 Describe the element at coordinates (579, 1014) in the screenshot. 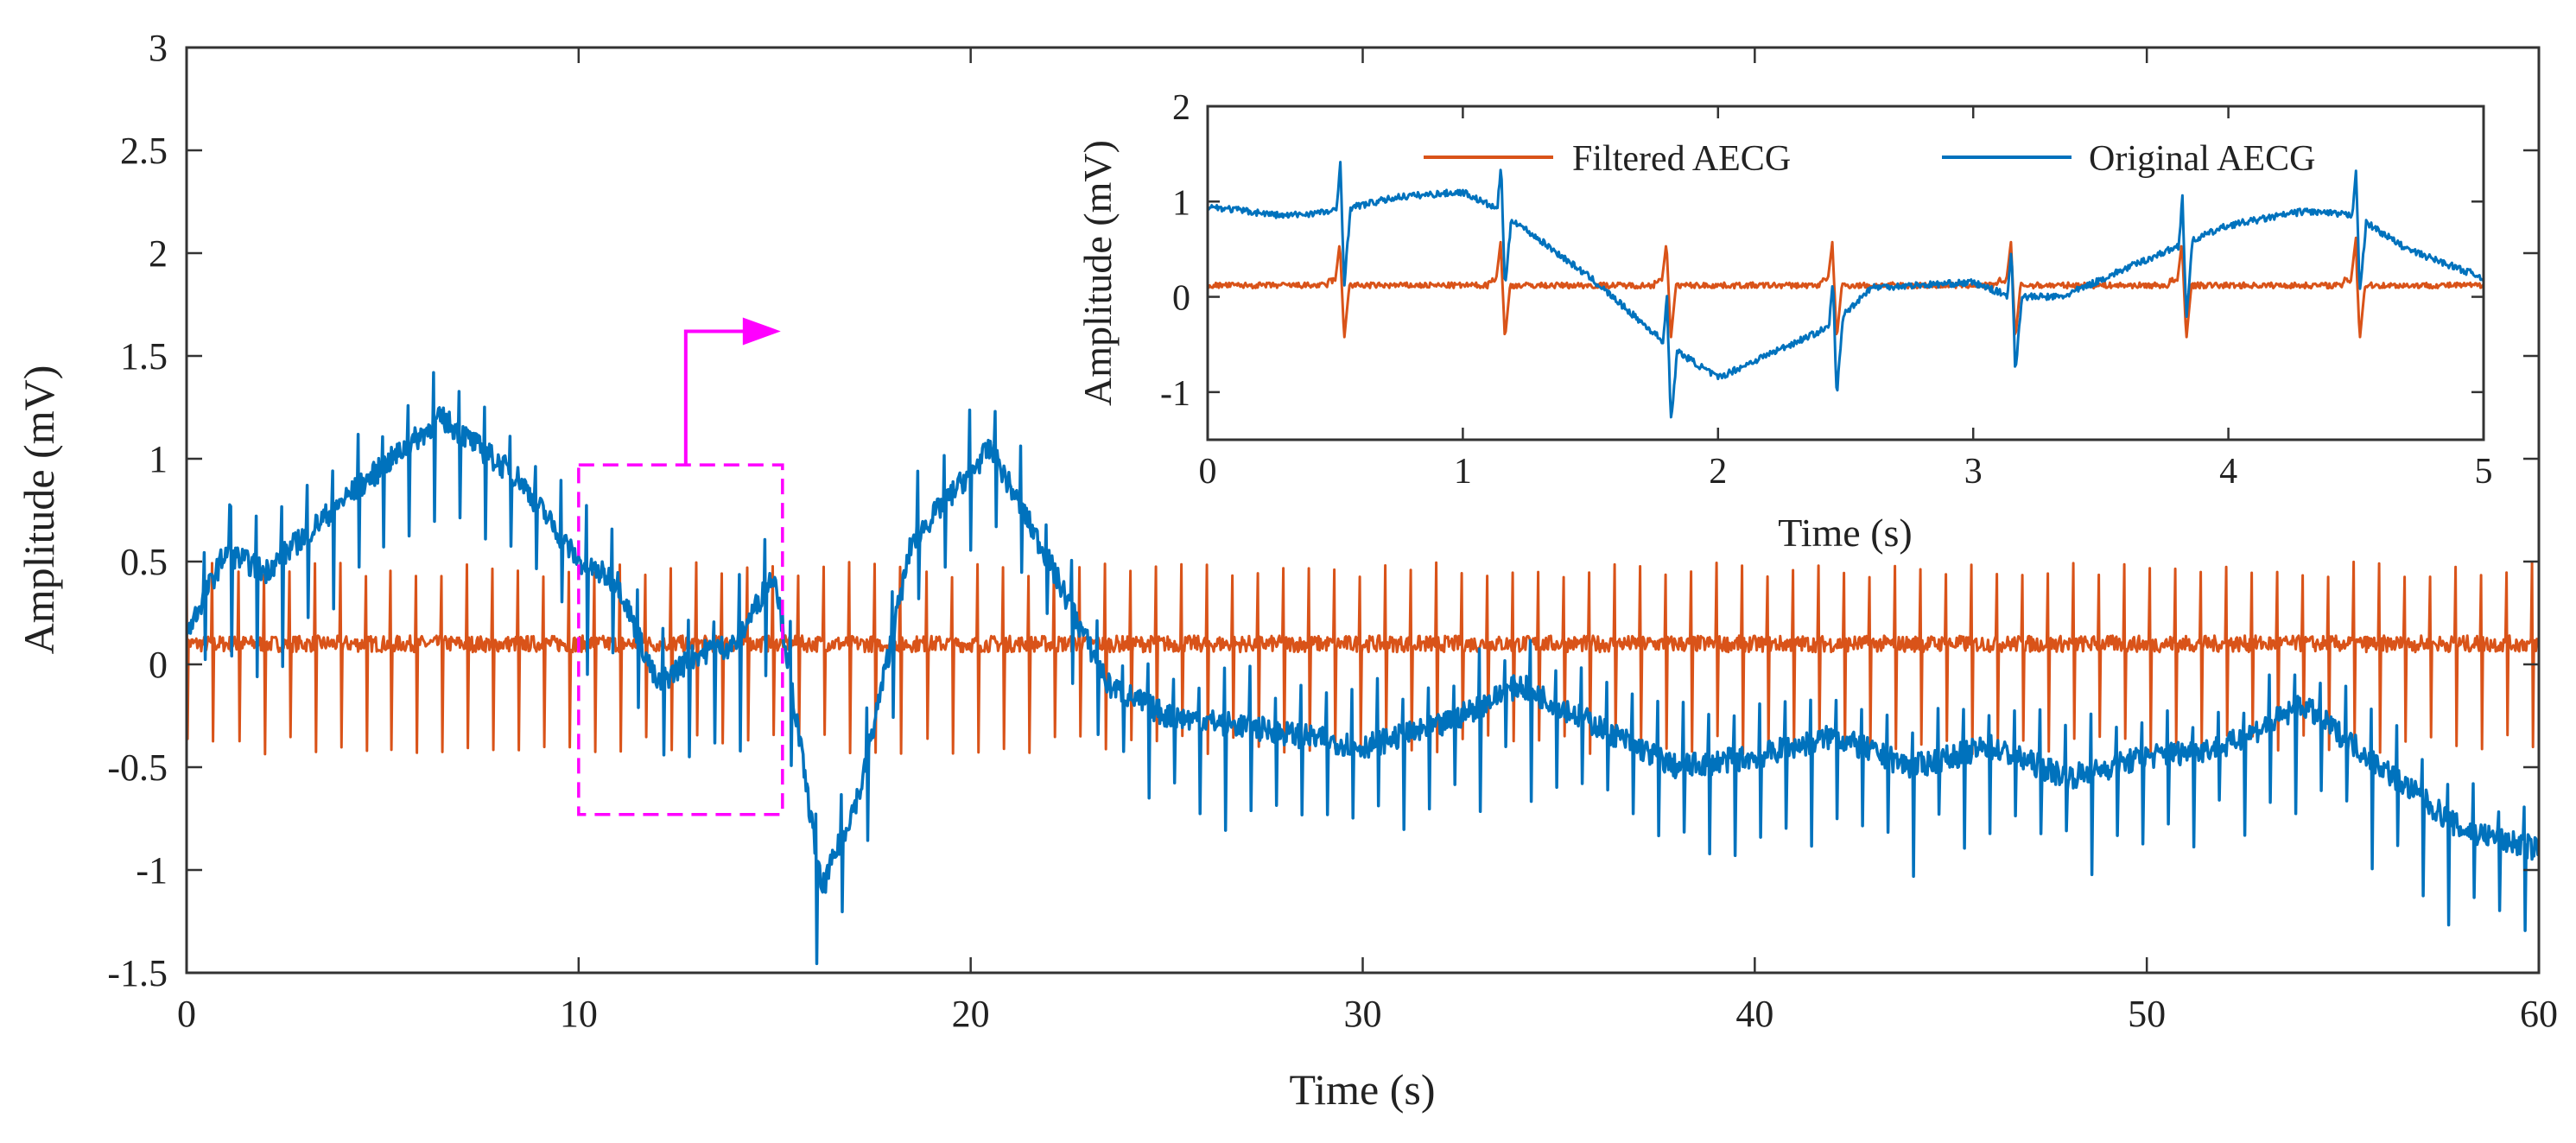

I see `main-x-tick-label: 10` at that location.